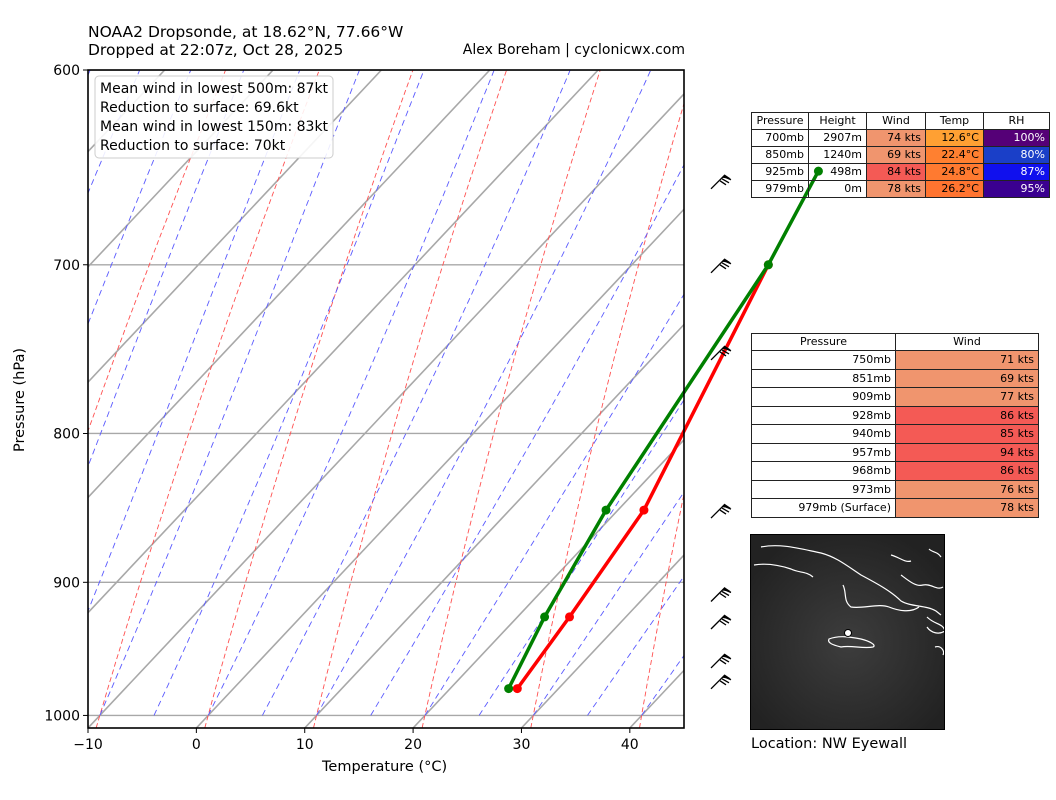 This screenshot has width=1056, height=800. I want to click on wind-table-wind: 76 kts, so click(967, 489).